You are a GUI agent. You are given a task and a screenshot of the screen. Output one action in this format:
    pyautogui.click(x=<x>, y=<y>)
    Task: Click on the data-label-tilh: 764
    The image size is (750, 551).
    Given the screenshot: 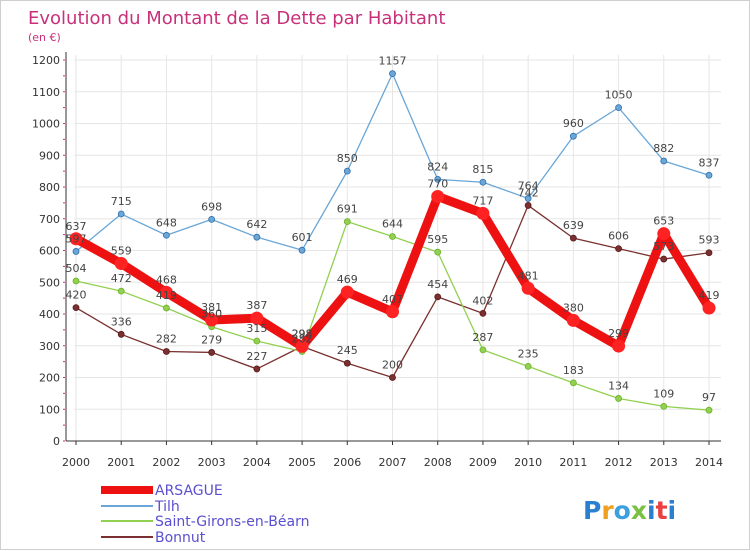 What is the action you would take?
    pyautogui.click(x=528, y=185)
    